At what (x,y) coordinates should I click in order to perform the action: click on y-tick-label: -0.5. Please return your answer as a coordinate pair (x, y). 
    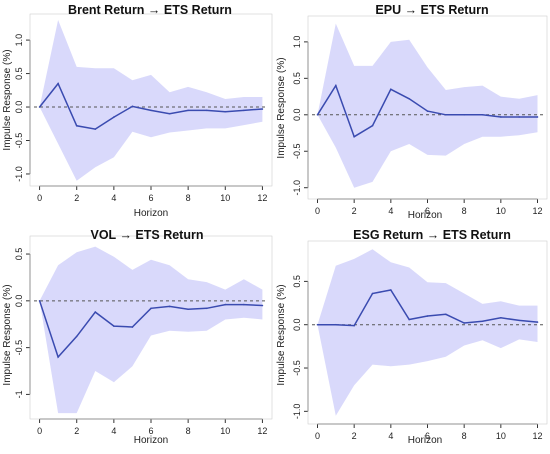
    Looking at the image, I should click on (19, 141).